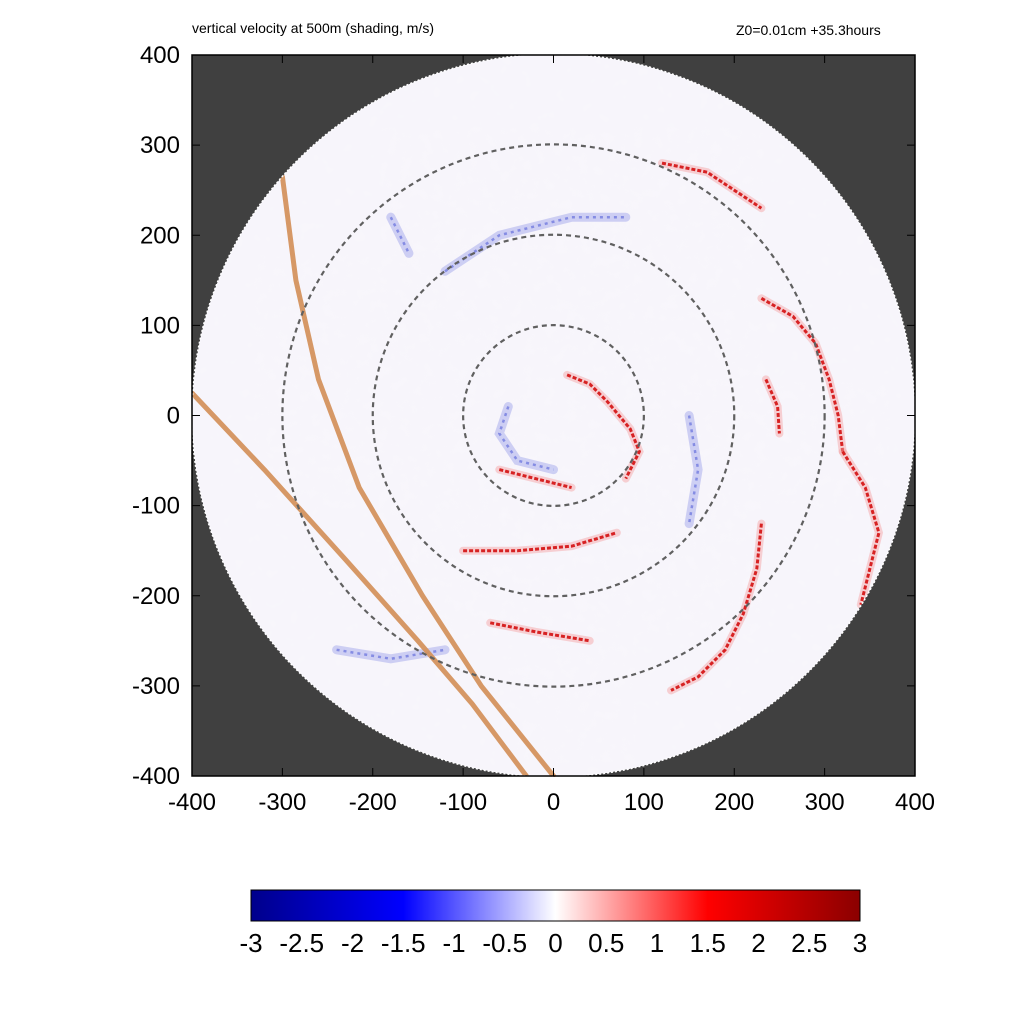 This screenshot has height=1024, width=1024. I want to click on y-tick-label: 100, so click(160, 325).